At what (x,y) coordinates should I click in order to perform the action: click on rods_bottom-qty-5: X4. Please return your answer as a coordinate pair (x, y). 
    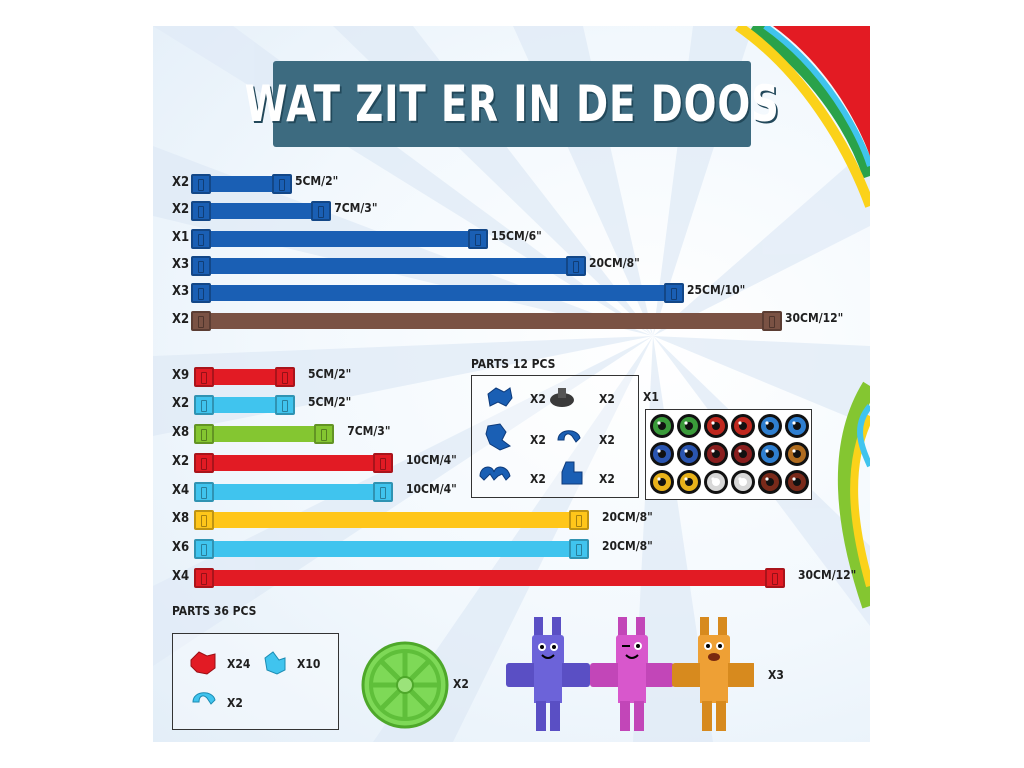
    Looking at the image, I should click on (181, 490).